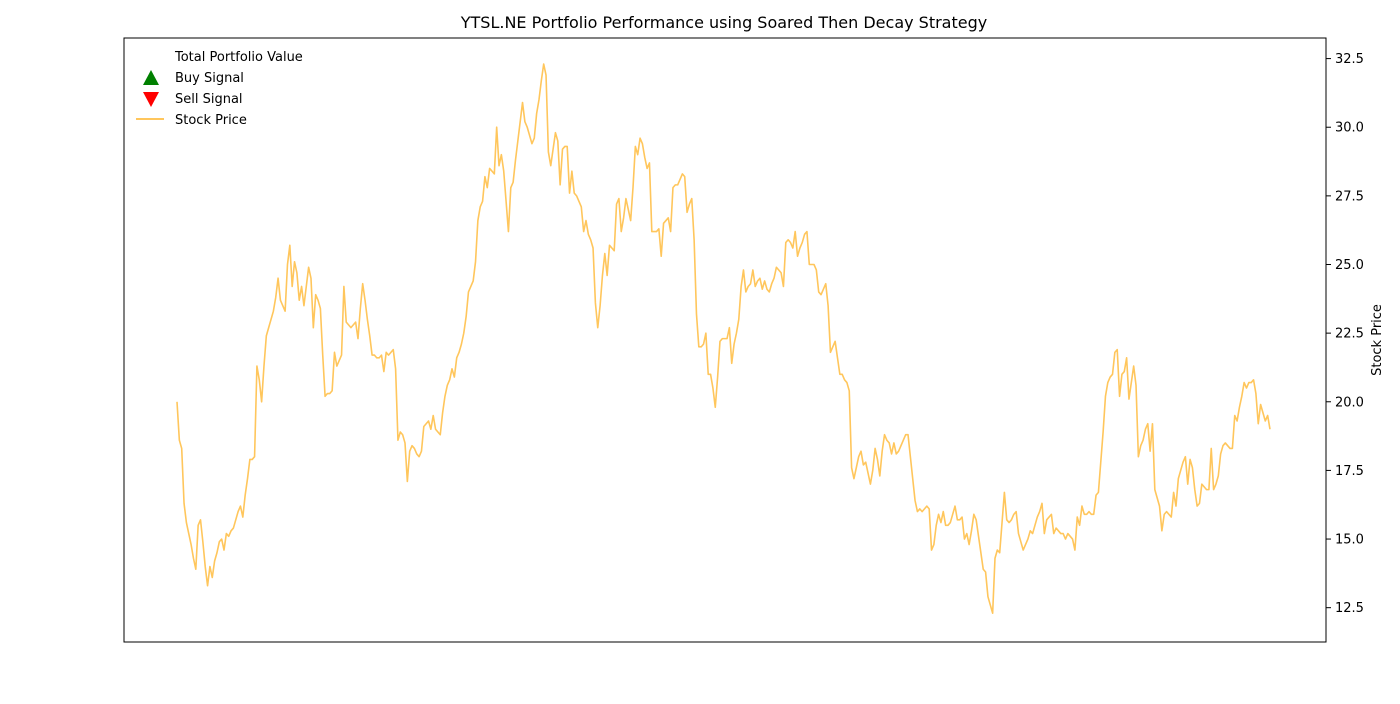 The image size is (1400, 704). I want to click on y-tick-label: 27.5, so click(1349, 196).